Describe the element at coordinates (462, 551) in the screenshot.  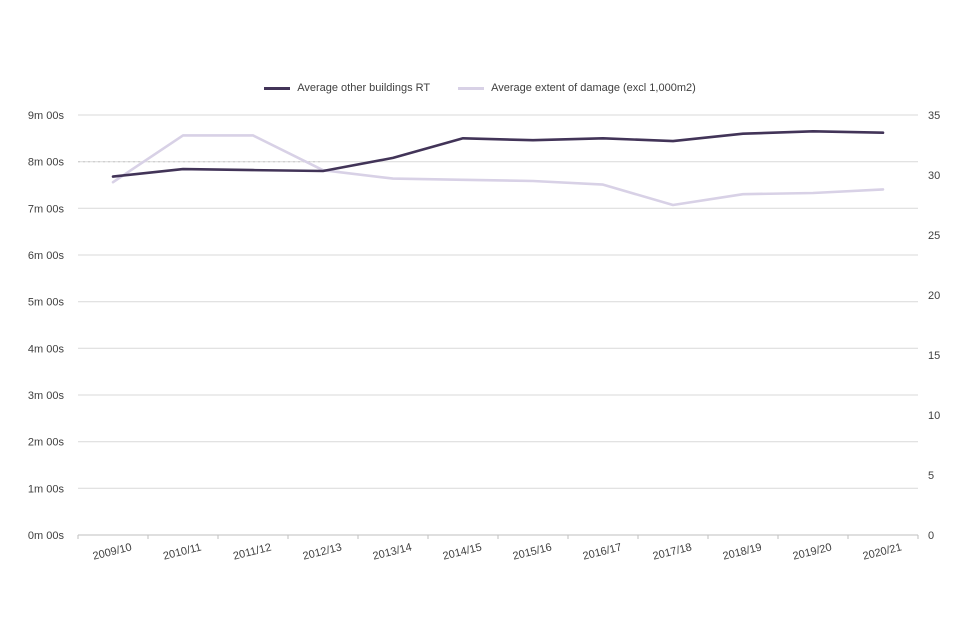
I see `x-axis-category-label: 2014/15` at that location.